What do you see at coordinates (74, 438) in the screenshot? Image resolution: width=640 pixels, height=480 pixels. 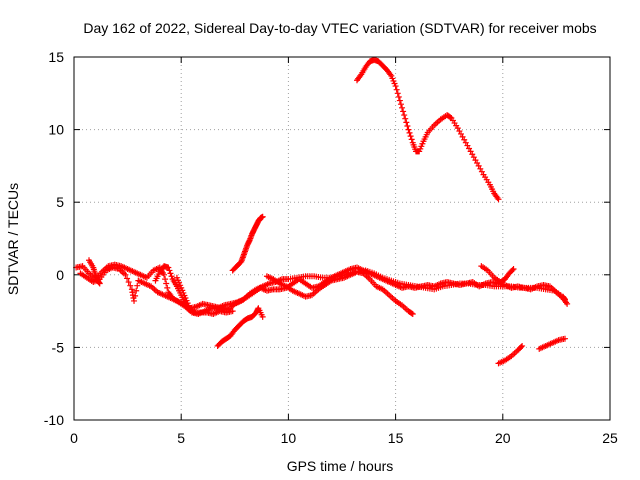 I see `x-tick-label: 0` at bounding box center [74, 438].